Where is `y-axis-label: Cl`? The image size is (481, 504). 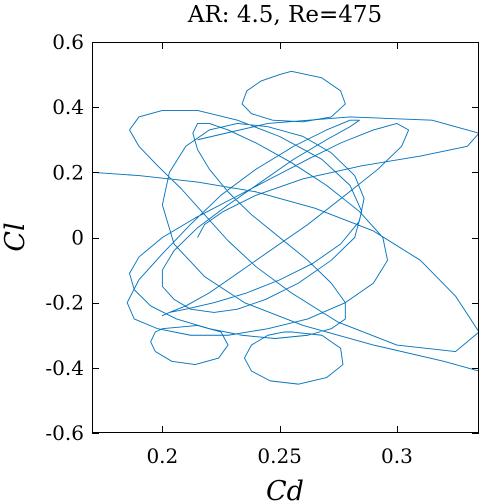 y-axis-label: Cl is located at coordinates (15, 236).